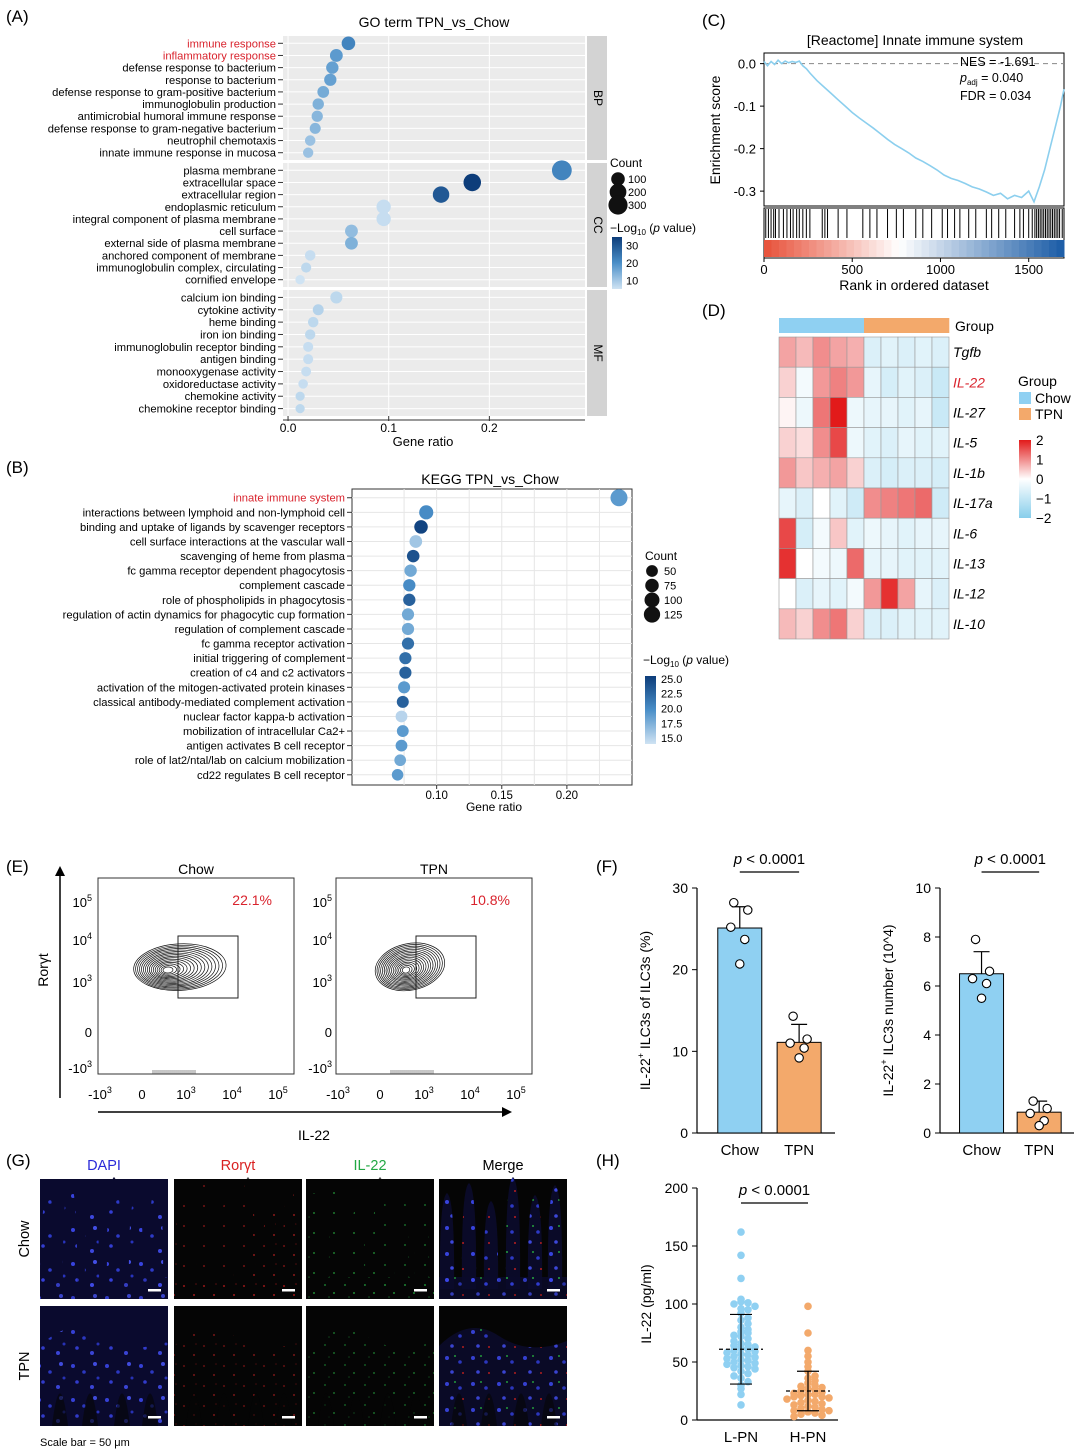  I want to click on panel-label-a: (A), so click(17, 16).